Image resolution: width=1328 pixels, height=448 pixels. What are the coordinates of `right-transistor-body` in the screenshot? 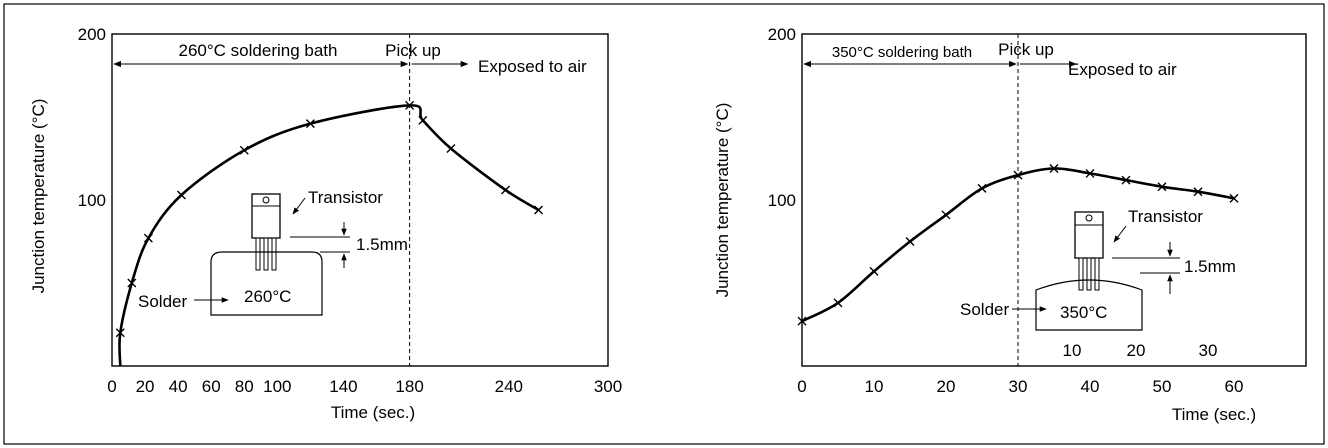 It's located at (1089, 235).